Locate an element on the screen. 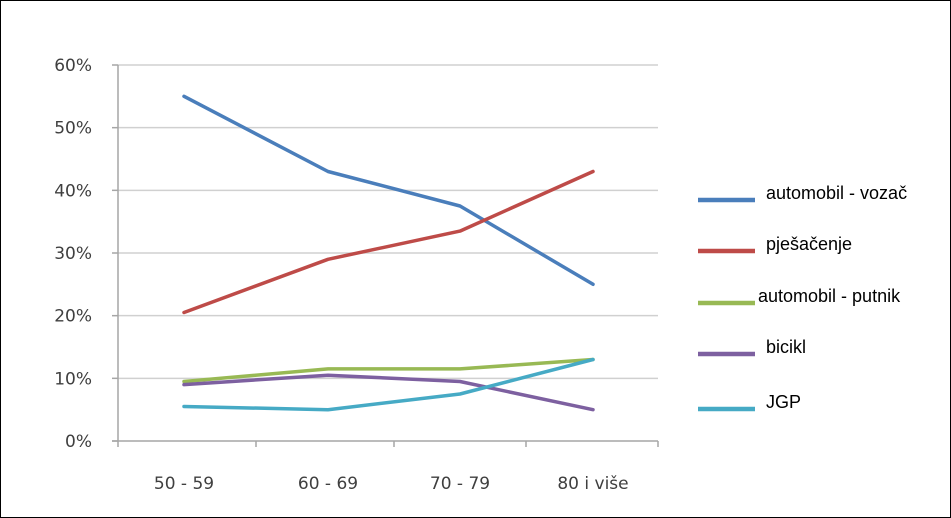 Image resolution: width=951 pixels, height=518 pixels. x-tick-labels: 50 - 59 60 - 69 70 - 79 80 i više is located at coordinates (391, 484).